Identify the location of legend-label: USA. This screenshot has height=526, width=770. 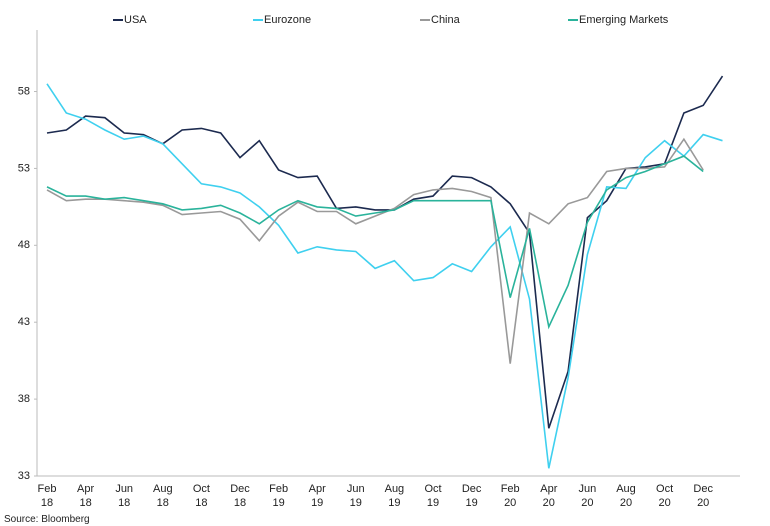
(135, 20).